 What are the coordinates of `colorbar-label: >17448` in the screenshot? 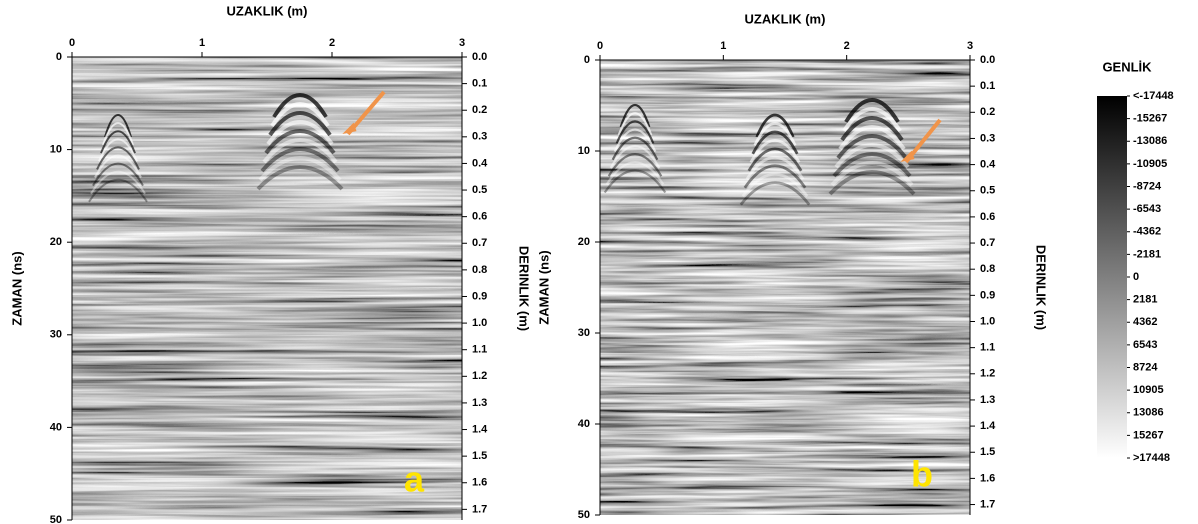 It's located at (1151, 458).